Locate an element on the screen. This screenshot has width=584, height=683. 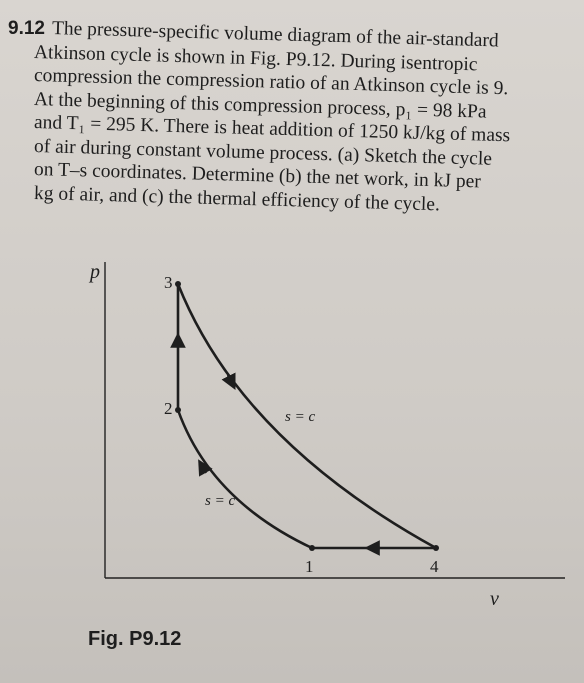
point-label: 3 is located at coordinates (168, 282).